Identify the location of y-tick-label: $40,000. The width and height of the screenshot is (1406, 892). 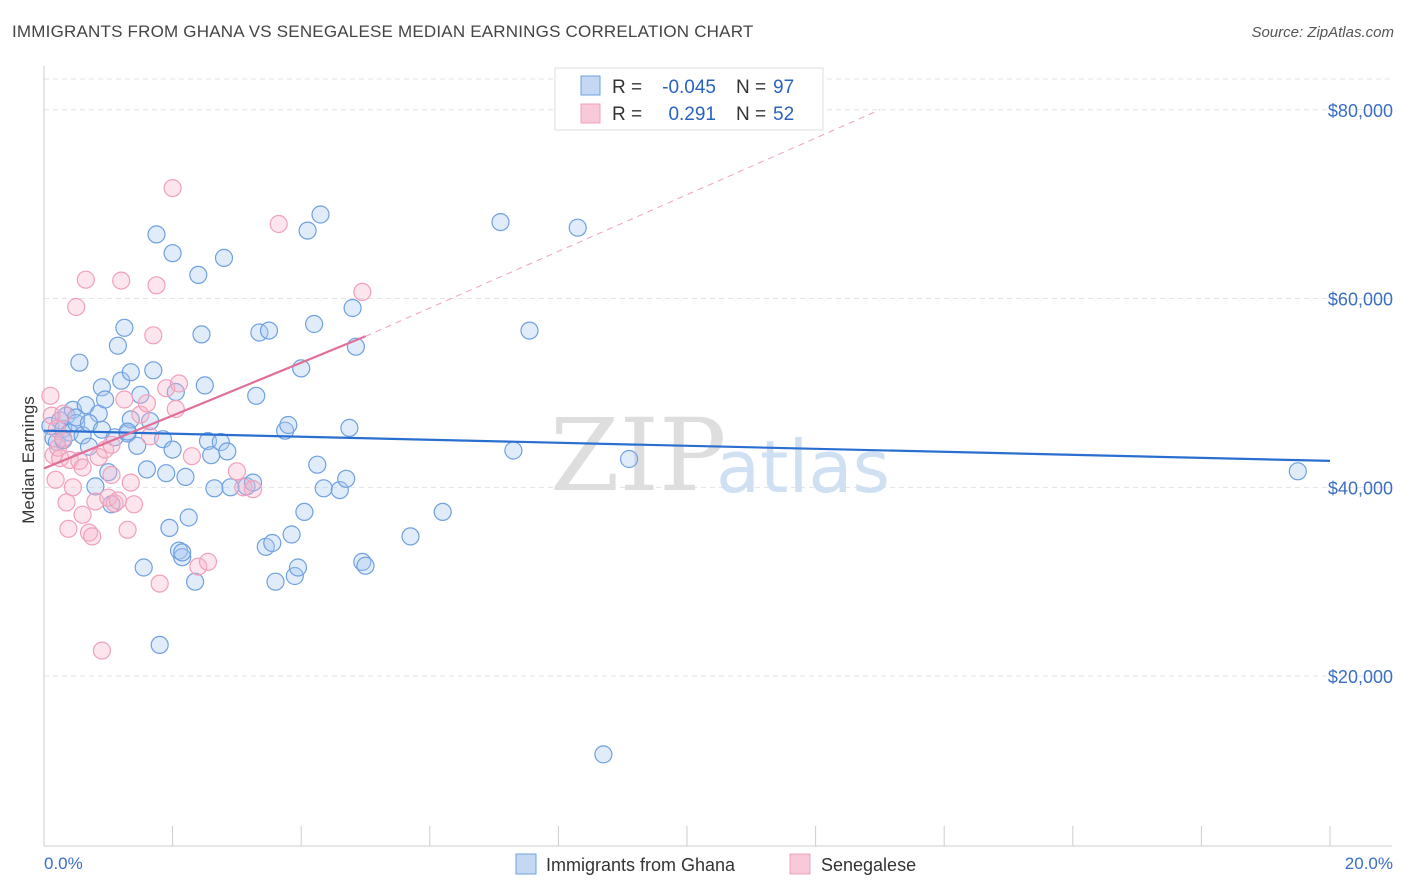
(1360, 488).